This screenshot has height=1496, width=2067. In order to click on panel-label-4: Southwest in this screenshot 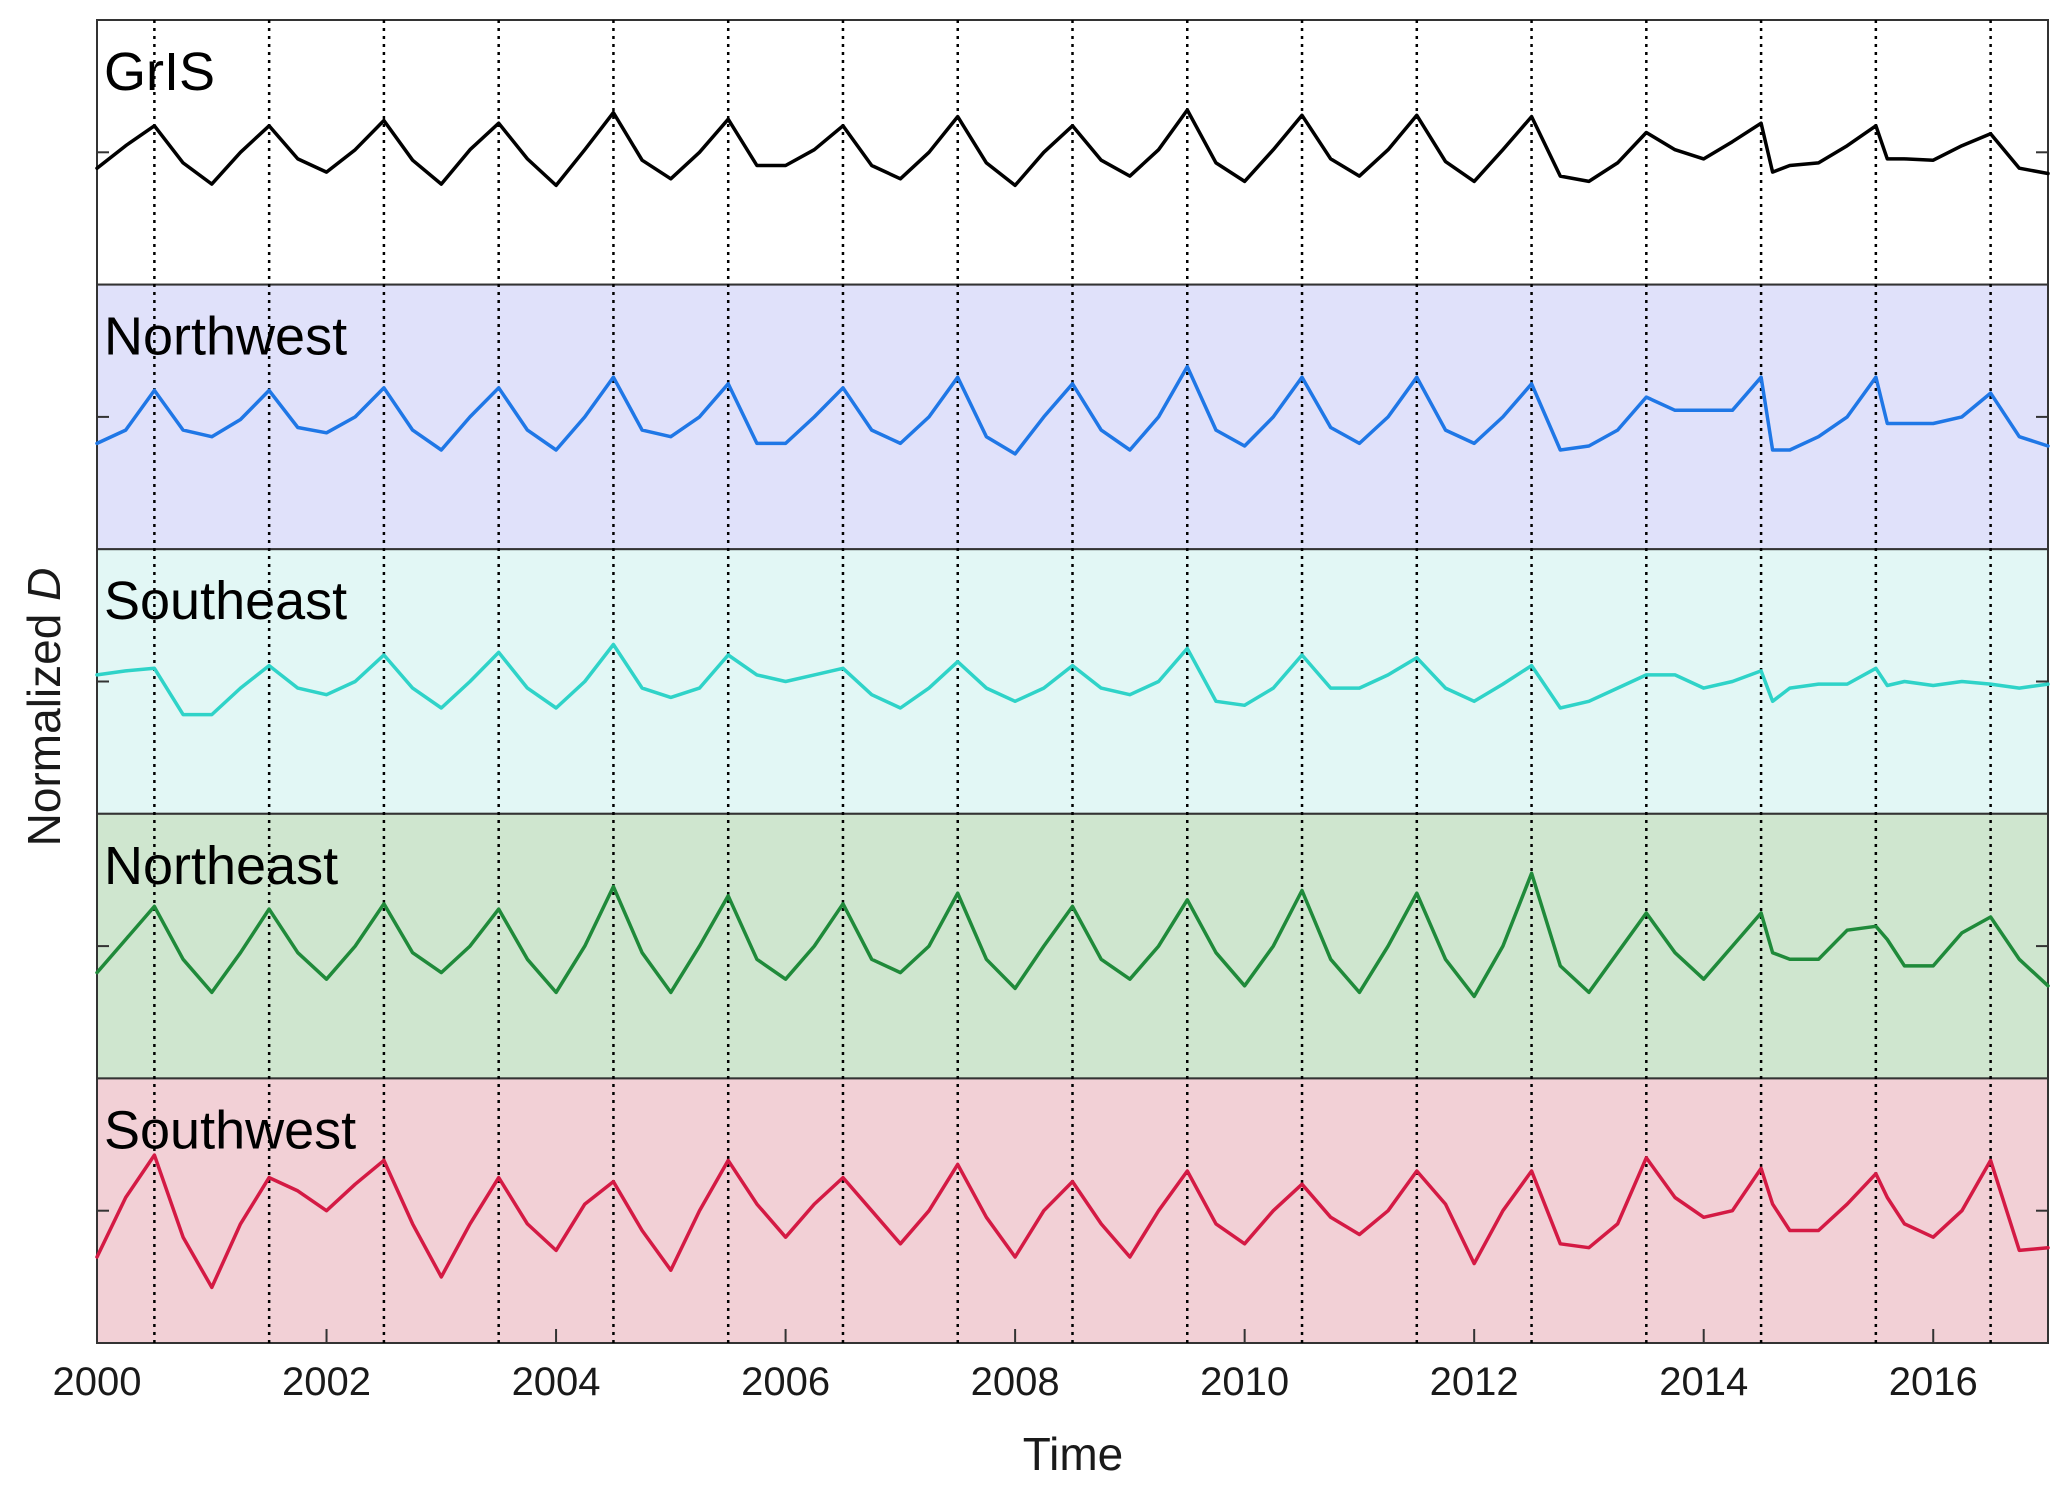, I will do `click(230, 1130)`.